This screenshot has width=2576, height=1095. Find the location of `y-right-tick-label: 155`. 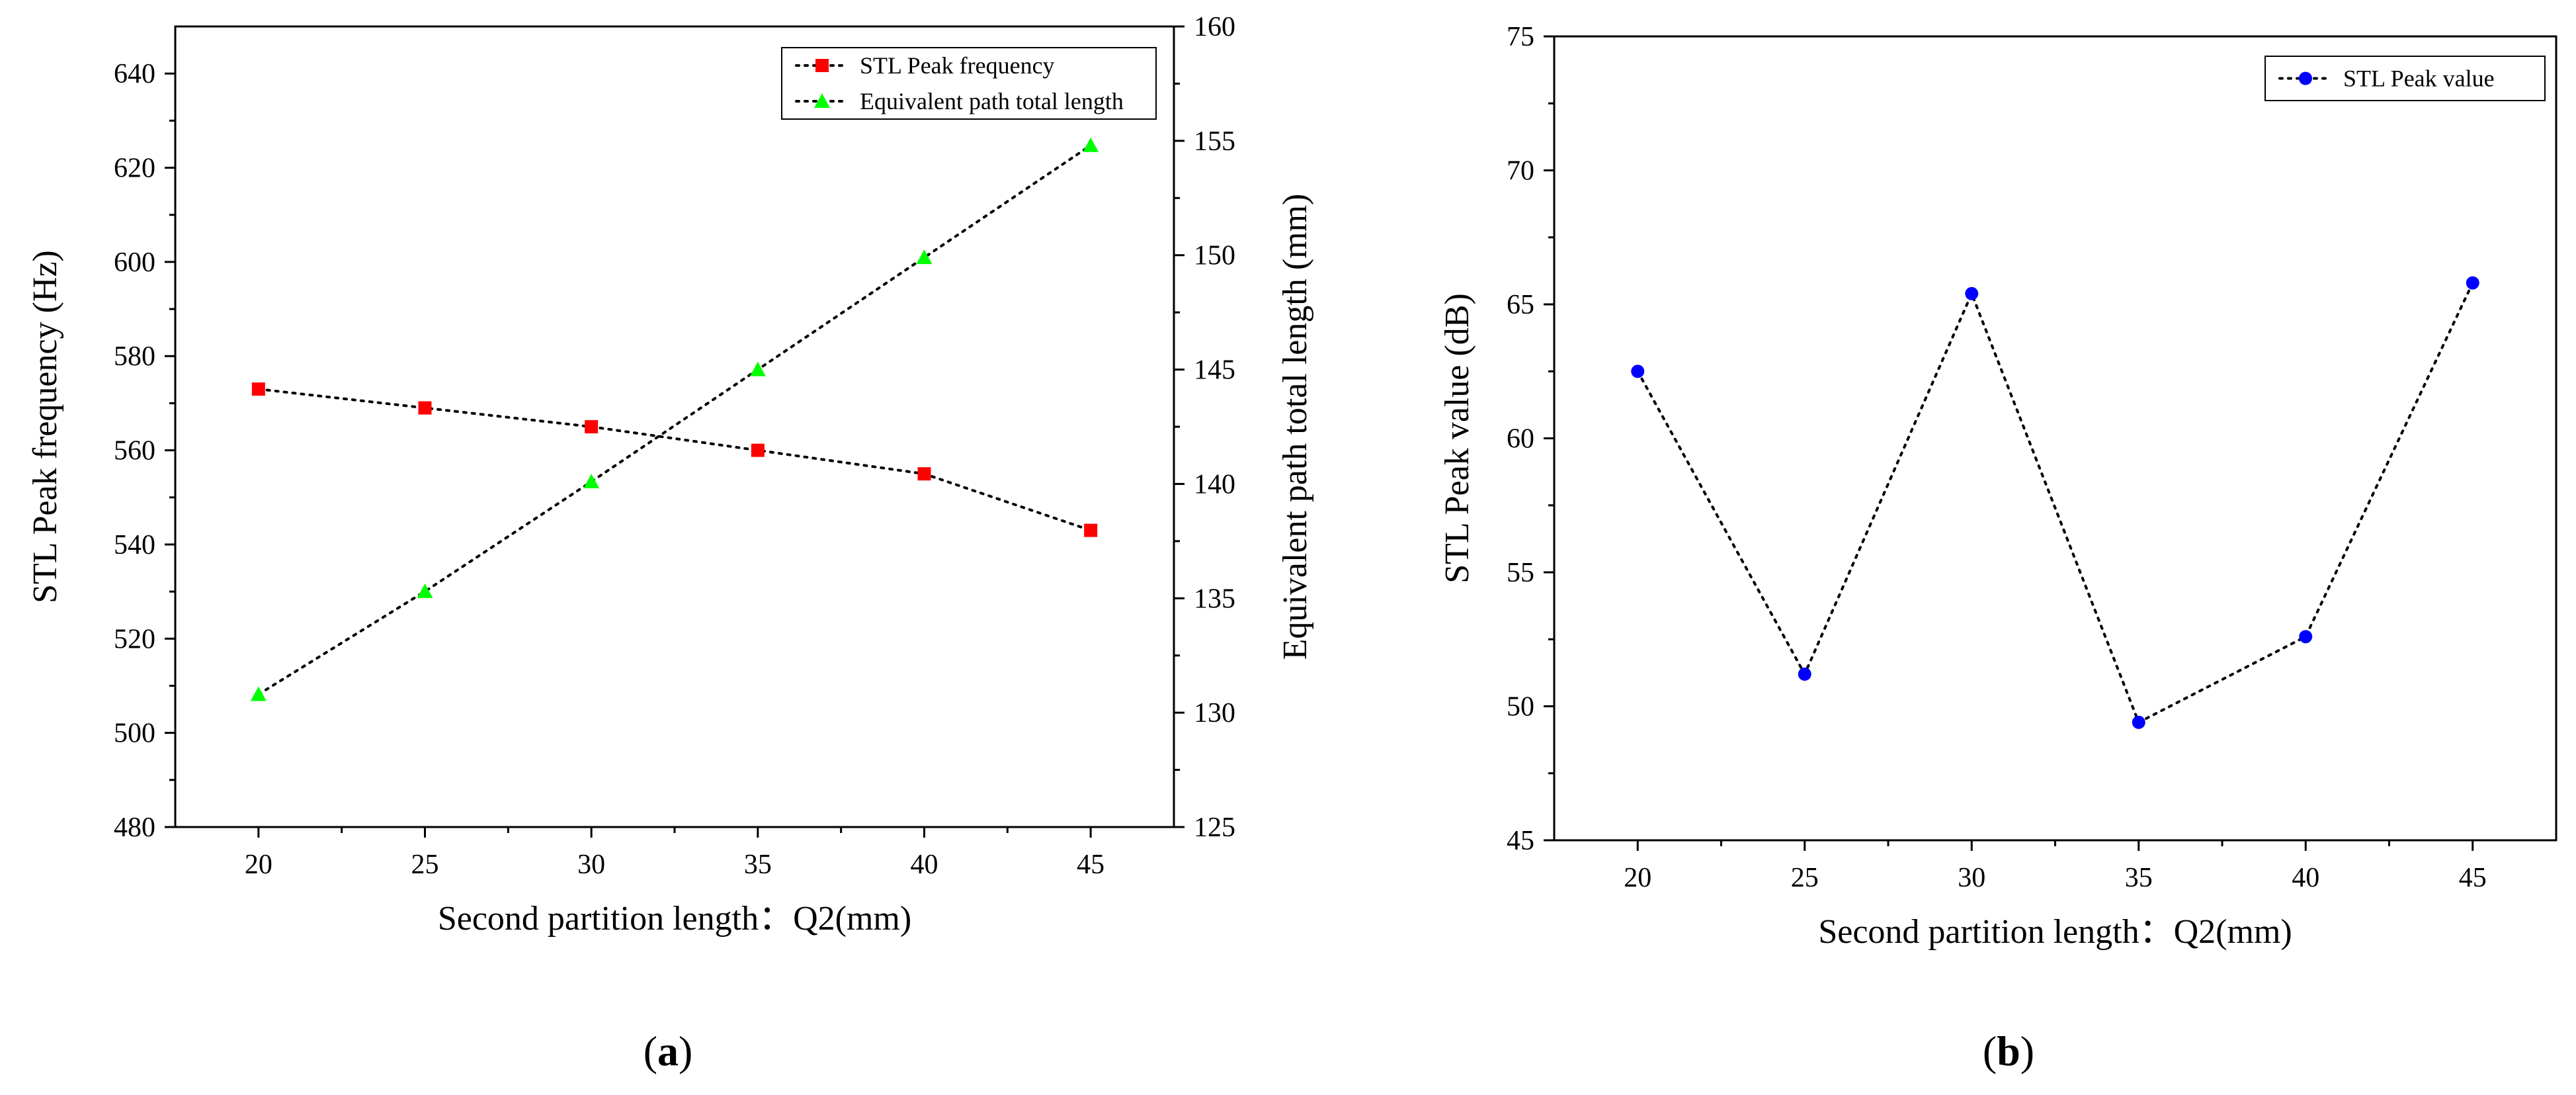

y-right-tick-label: 155 is located at coordinates (1214, 141).